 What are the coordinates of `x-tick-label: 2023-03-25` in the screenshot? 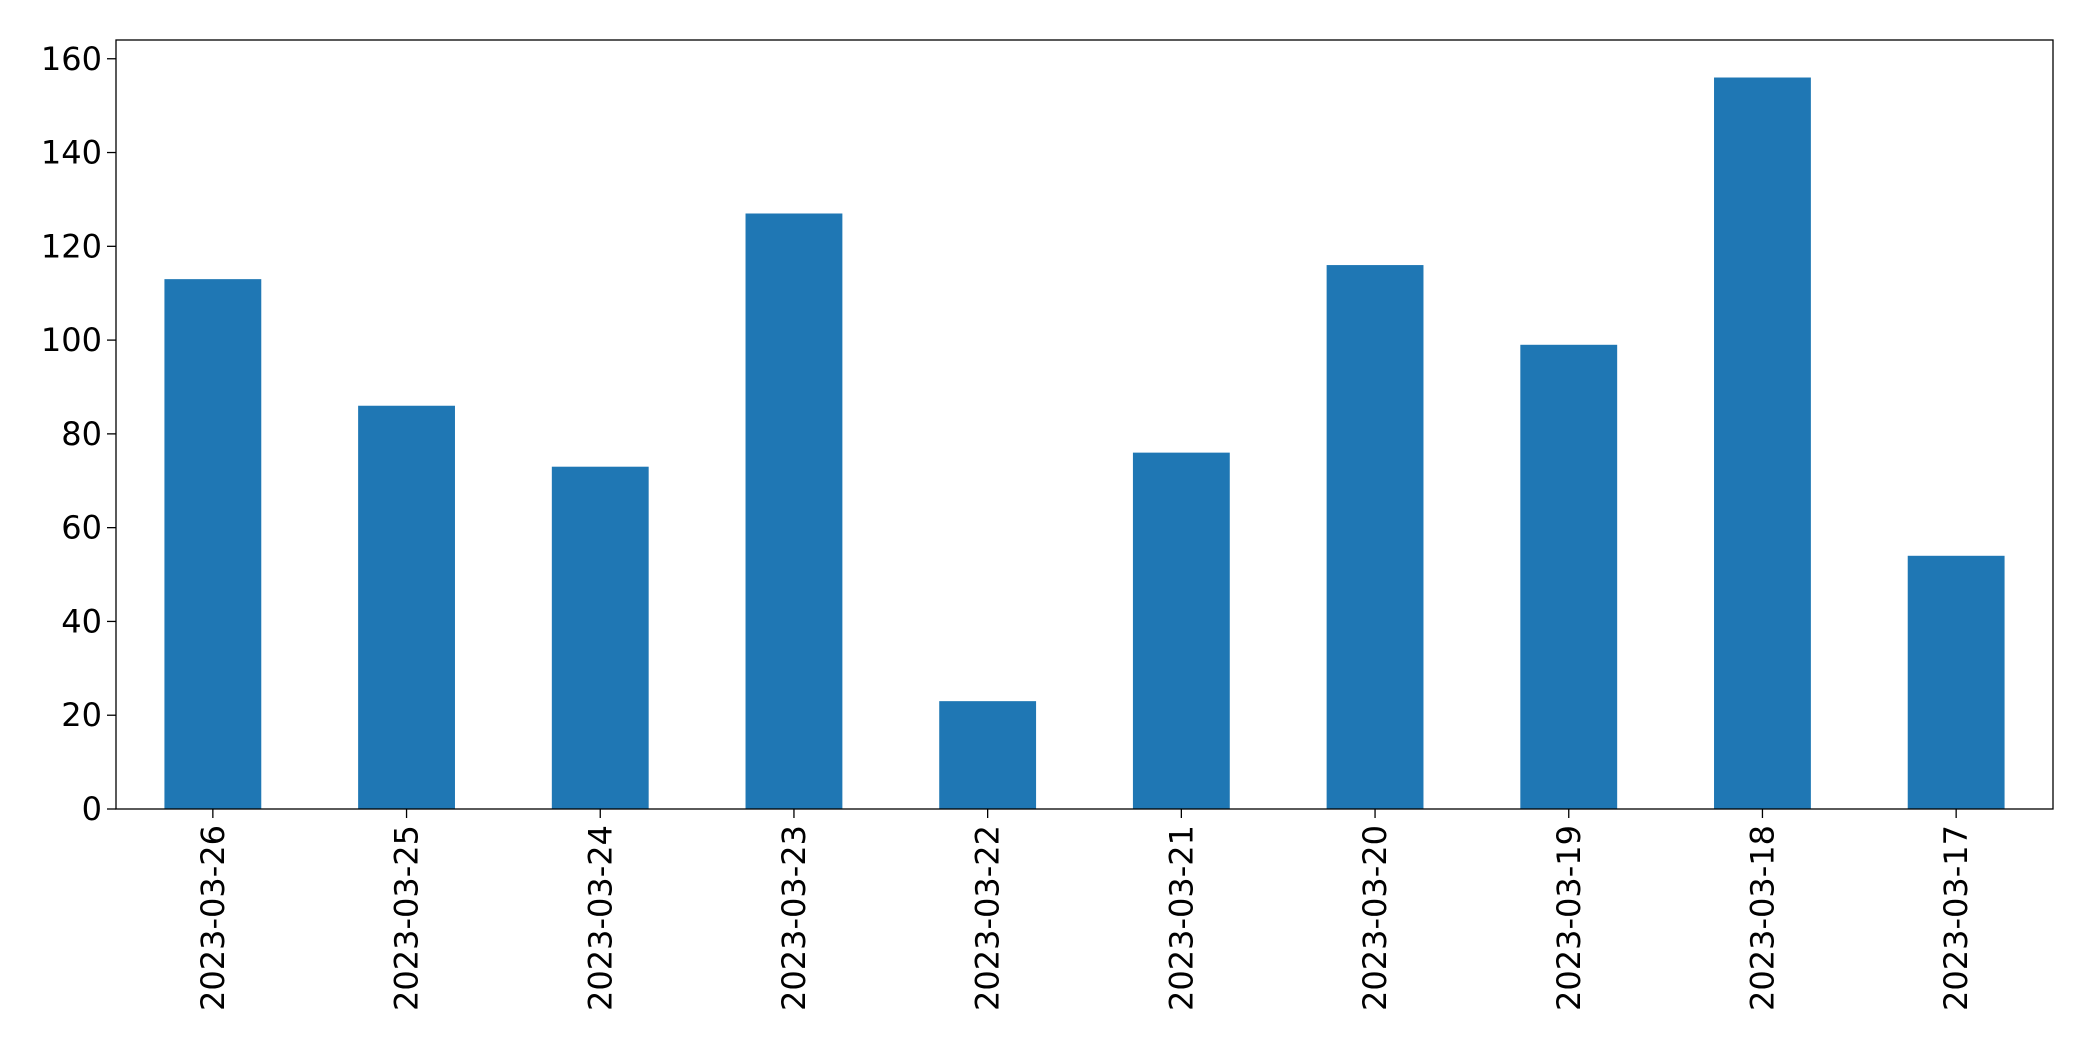 It's located at (407, 918).